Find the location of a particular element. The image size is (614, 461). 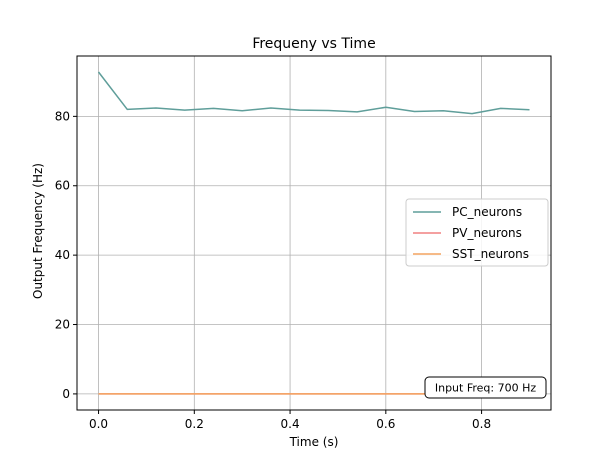

legend-label-pv-neurons: PV_neurons is located at coordinates (487, 233).